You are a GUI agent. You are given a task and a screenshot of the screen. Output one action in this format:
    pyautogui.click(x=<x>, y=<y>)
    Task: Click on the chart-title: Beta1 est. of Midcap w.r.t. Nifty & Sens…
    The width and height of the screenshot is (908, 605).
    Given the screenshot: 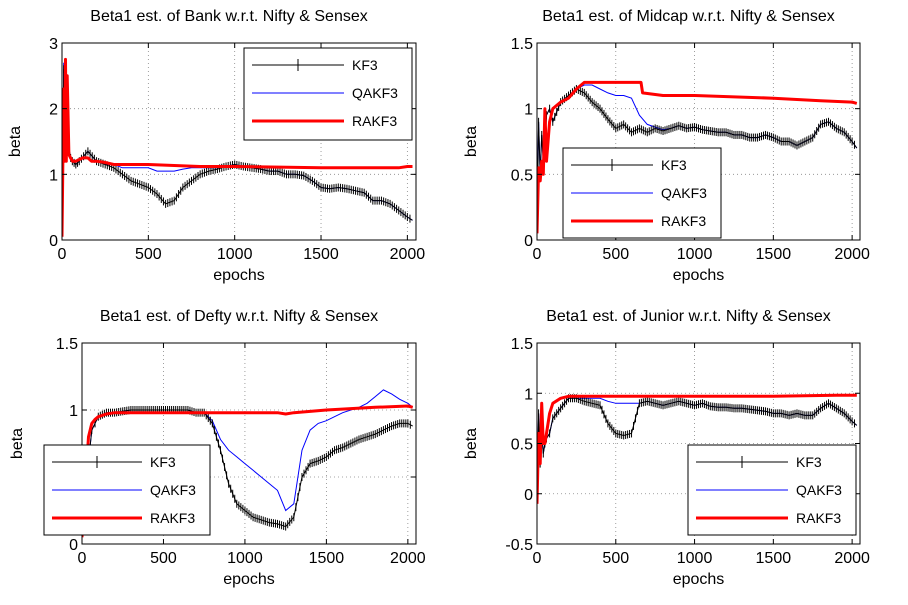 What is the action you would take?
    pyautogui.click(x=688, y=16)
    